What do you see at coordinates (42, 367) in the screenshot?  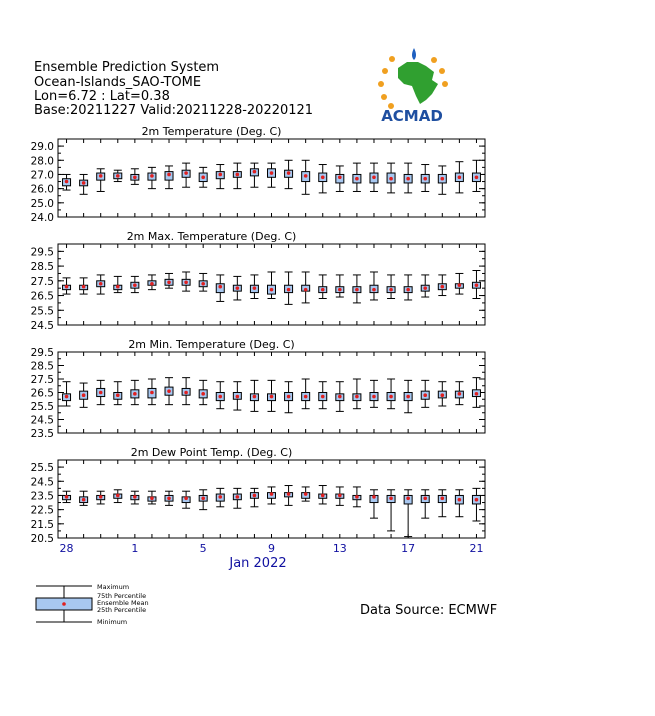 I see `y-tick-label: 28.5` at bounding box center [42, 367].